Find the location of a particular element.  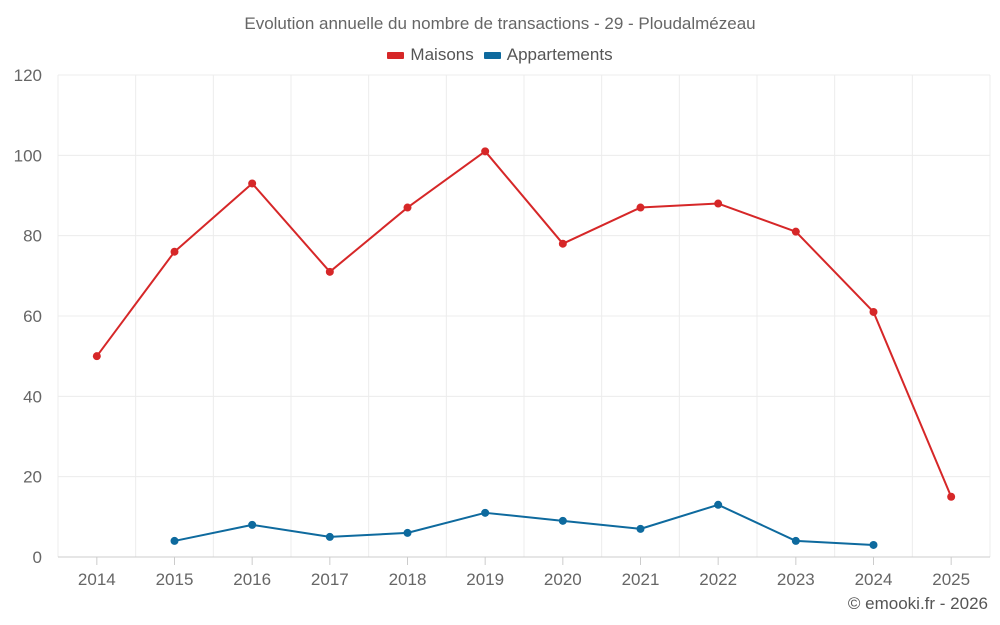

x-tick-label: 2022 is located at coordinates (718, 579).